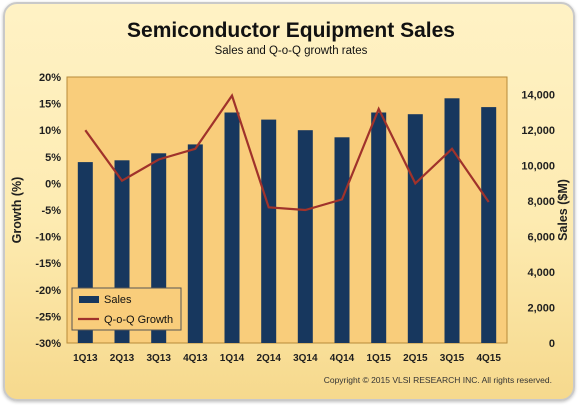 The image size is (580, 405). What do you see at coordinates (53, 184) in the screenshot?
I see `left-tick-label: 0%` at bounding box center [53, 184].